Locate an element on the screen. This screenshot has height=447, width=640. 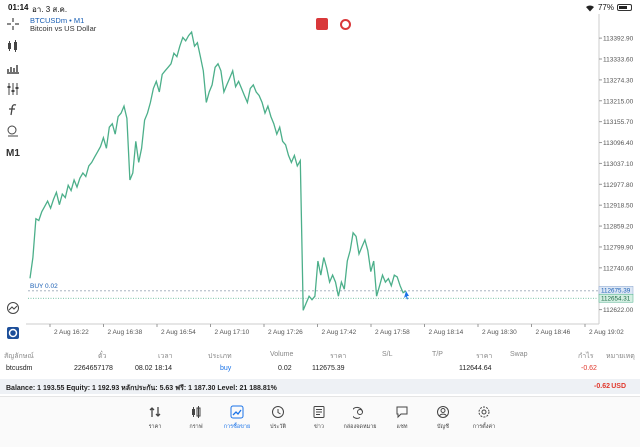
news-icon is located at coordinates (319, 412).